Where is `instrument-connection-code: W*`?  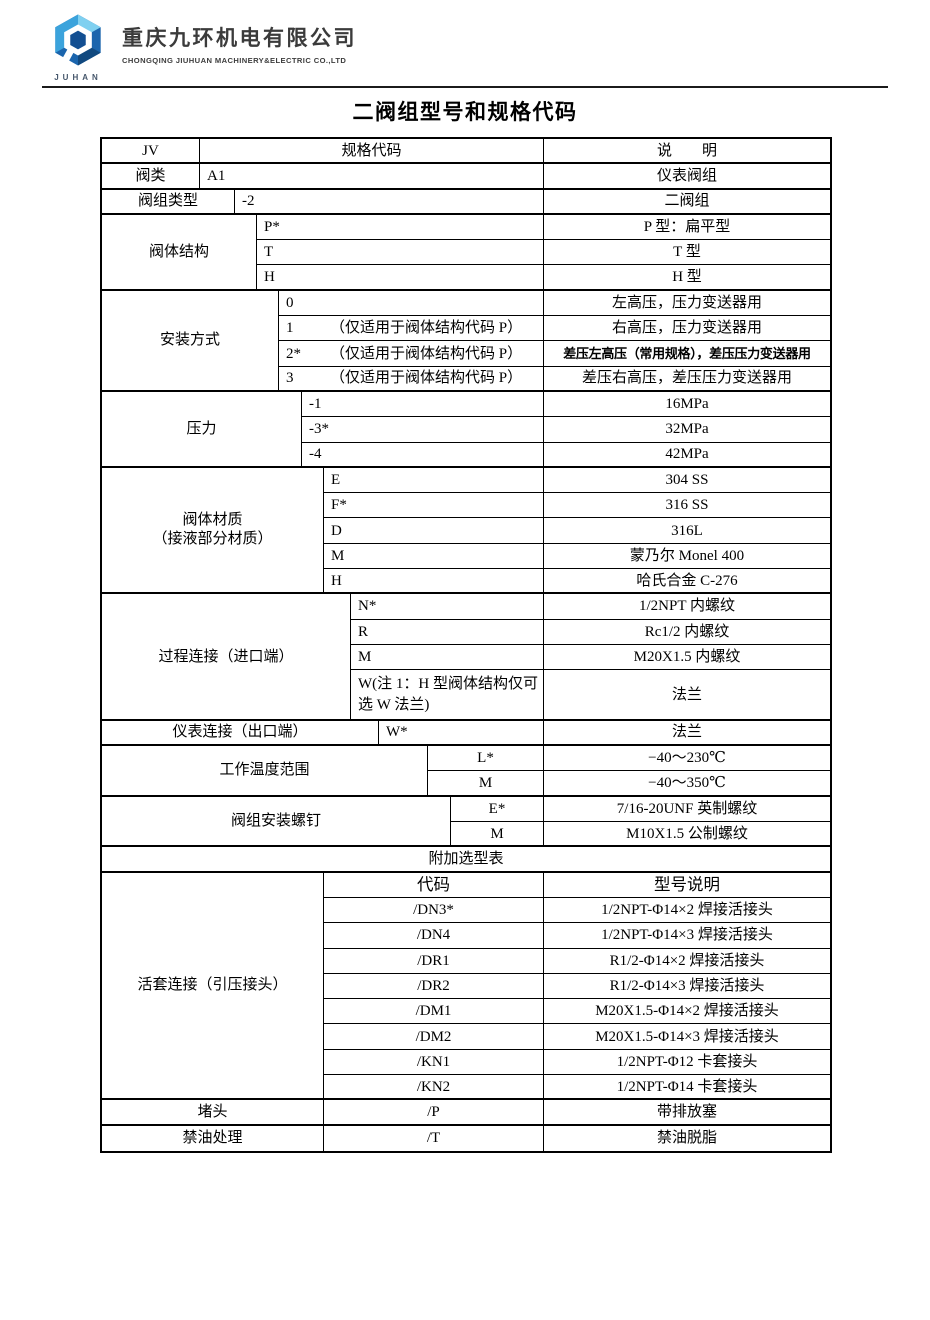 instrument-connection-code: W* is located at coordinates (461, 733).